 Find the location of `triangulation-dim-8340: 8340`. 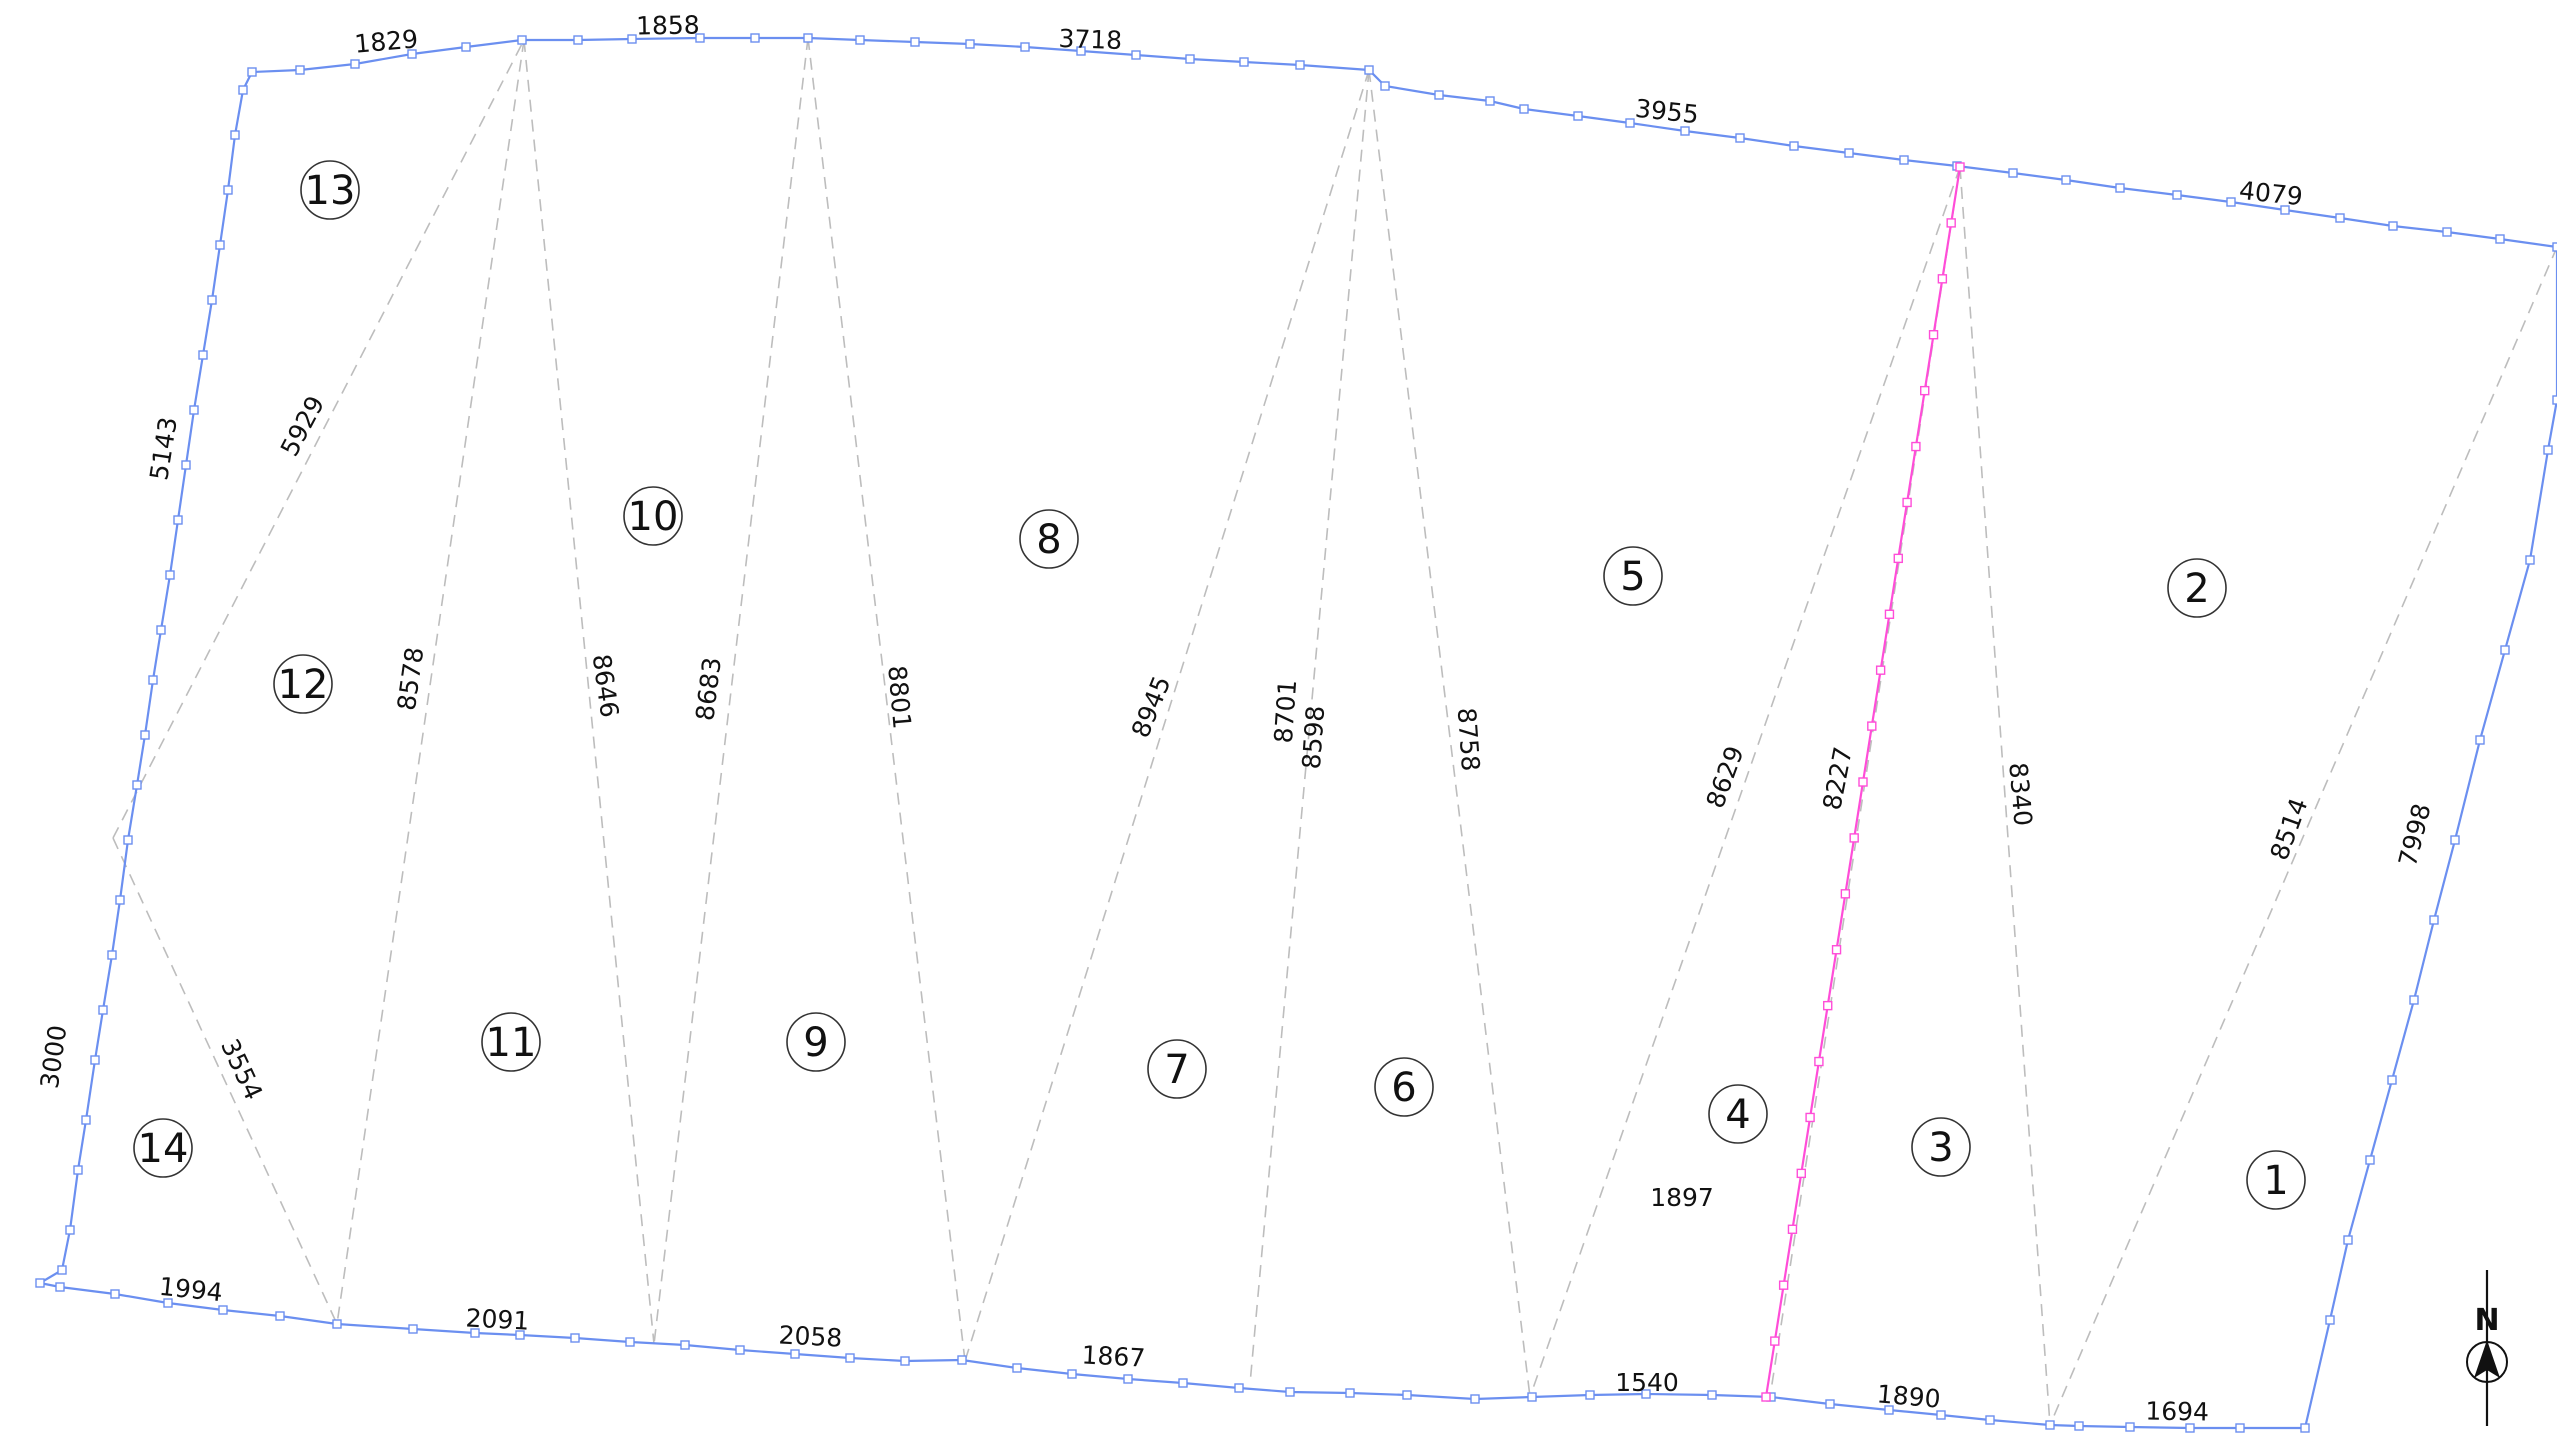

triangulation-dim-8340: 8340 is located at coordinates (2020, 794).